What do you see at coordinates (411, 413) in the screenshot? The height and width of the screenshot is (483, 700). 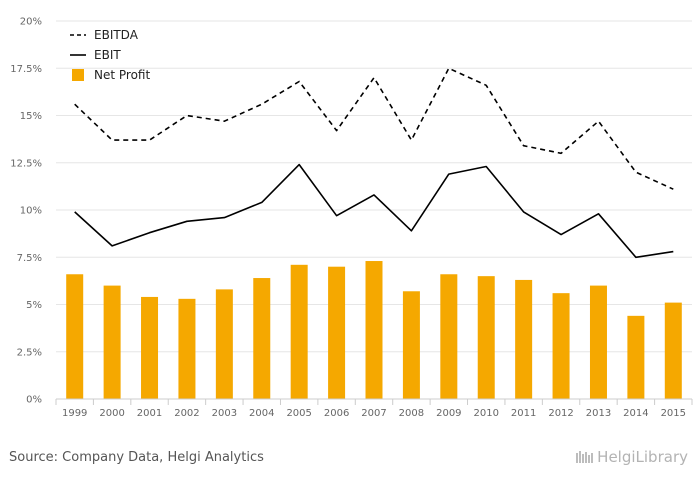 I see `x-tick-label: 2008` at bounding box center [411, 413].